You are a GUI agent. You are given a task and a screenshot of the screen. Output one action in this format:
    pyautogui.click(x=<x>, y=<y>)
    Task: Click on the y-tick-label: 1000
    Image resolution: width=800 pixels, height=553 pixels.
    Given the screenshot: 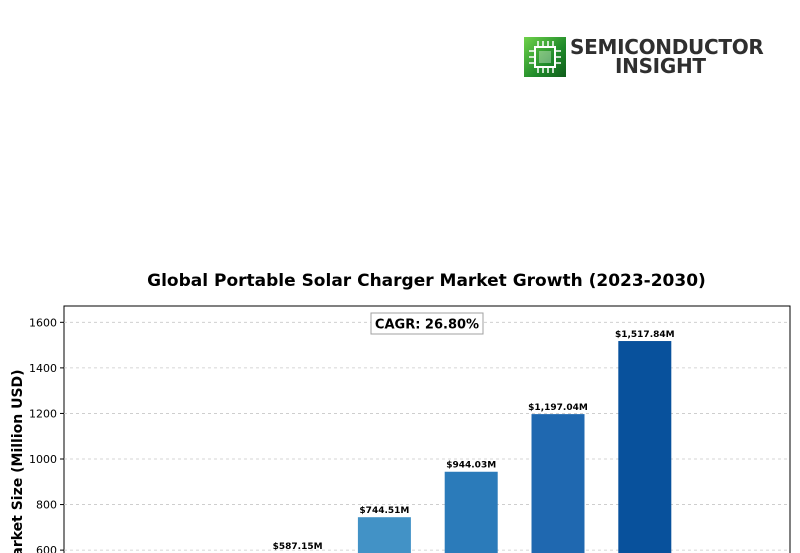 What is the action you would take?
    pyautogui.click(x=43, y=459)
    